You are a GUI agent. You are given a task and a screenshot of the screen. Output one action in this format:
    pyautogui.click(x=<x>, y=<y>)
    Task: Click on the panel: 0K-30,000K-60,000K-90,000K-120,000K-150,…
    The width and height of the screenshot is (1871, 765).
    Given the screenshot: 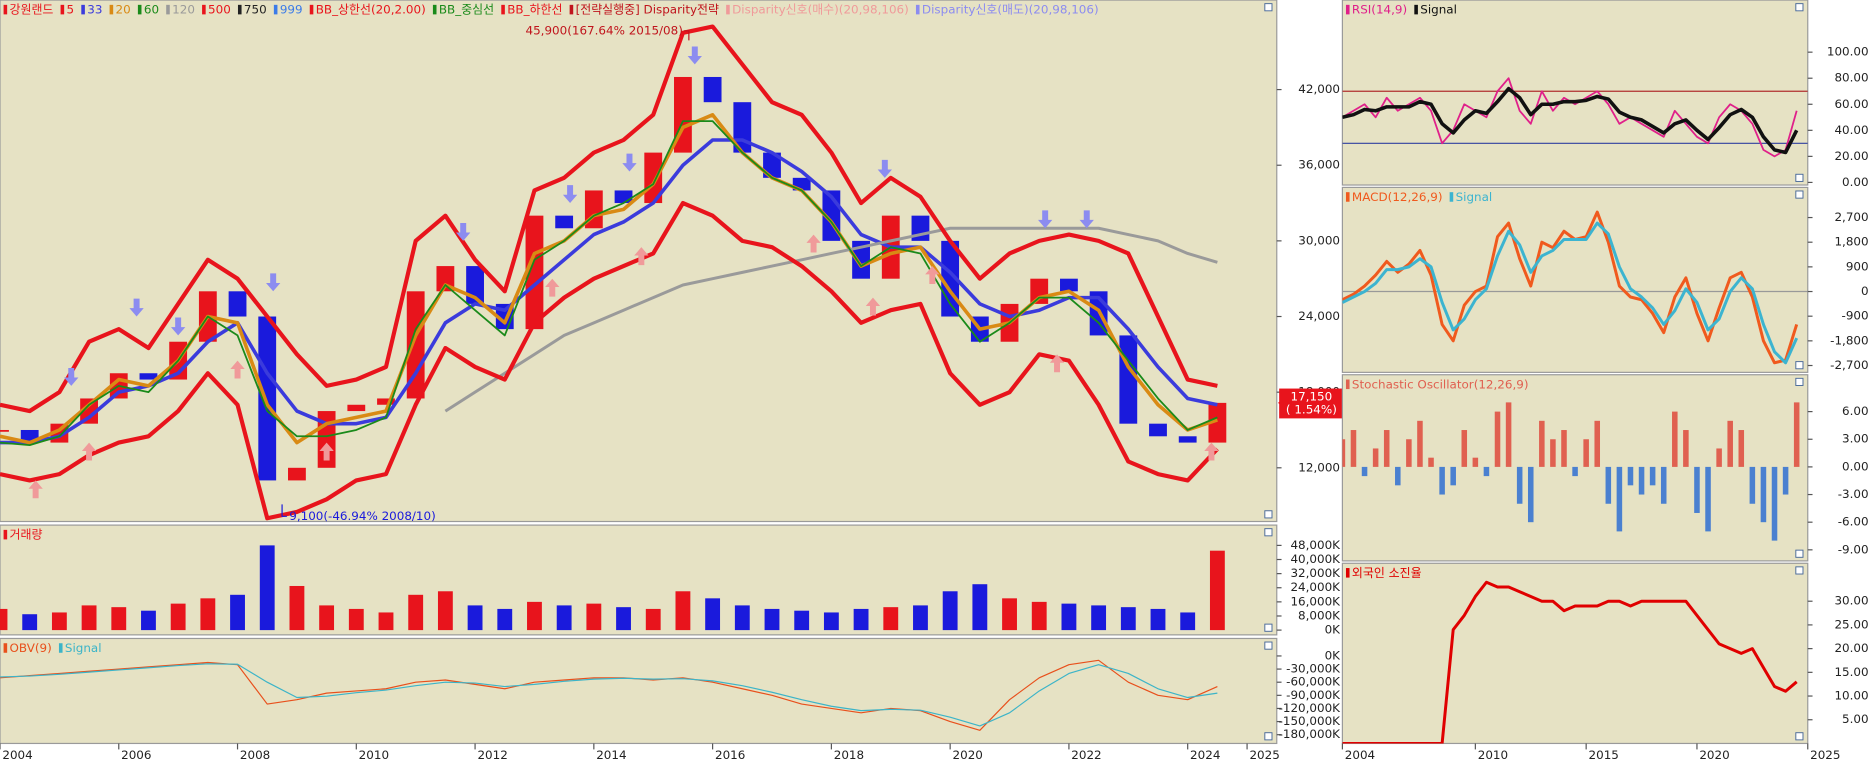 What is the action you would take?
    pyautogui.click(x=670, y=699)
    